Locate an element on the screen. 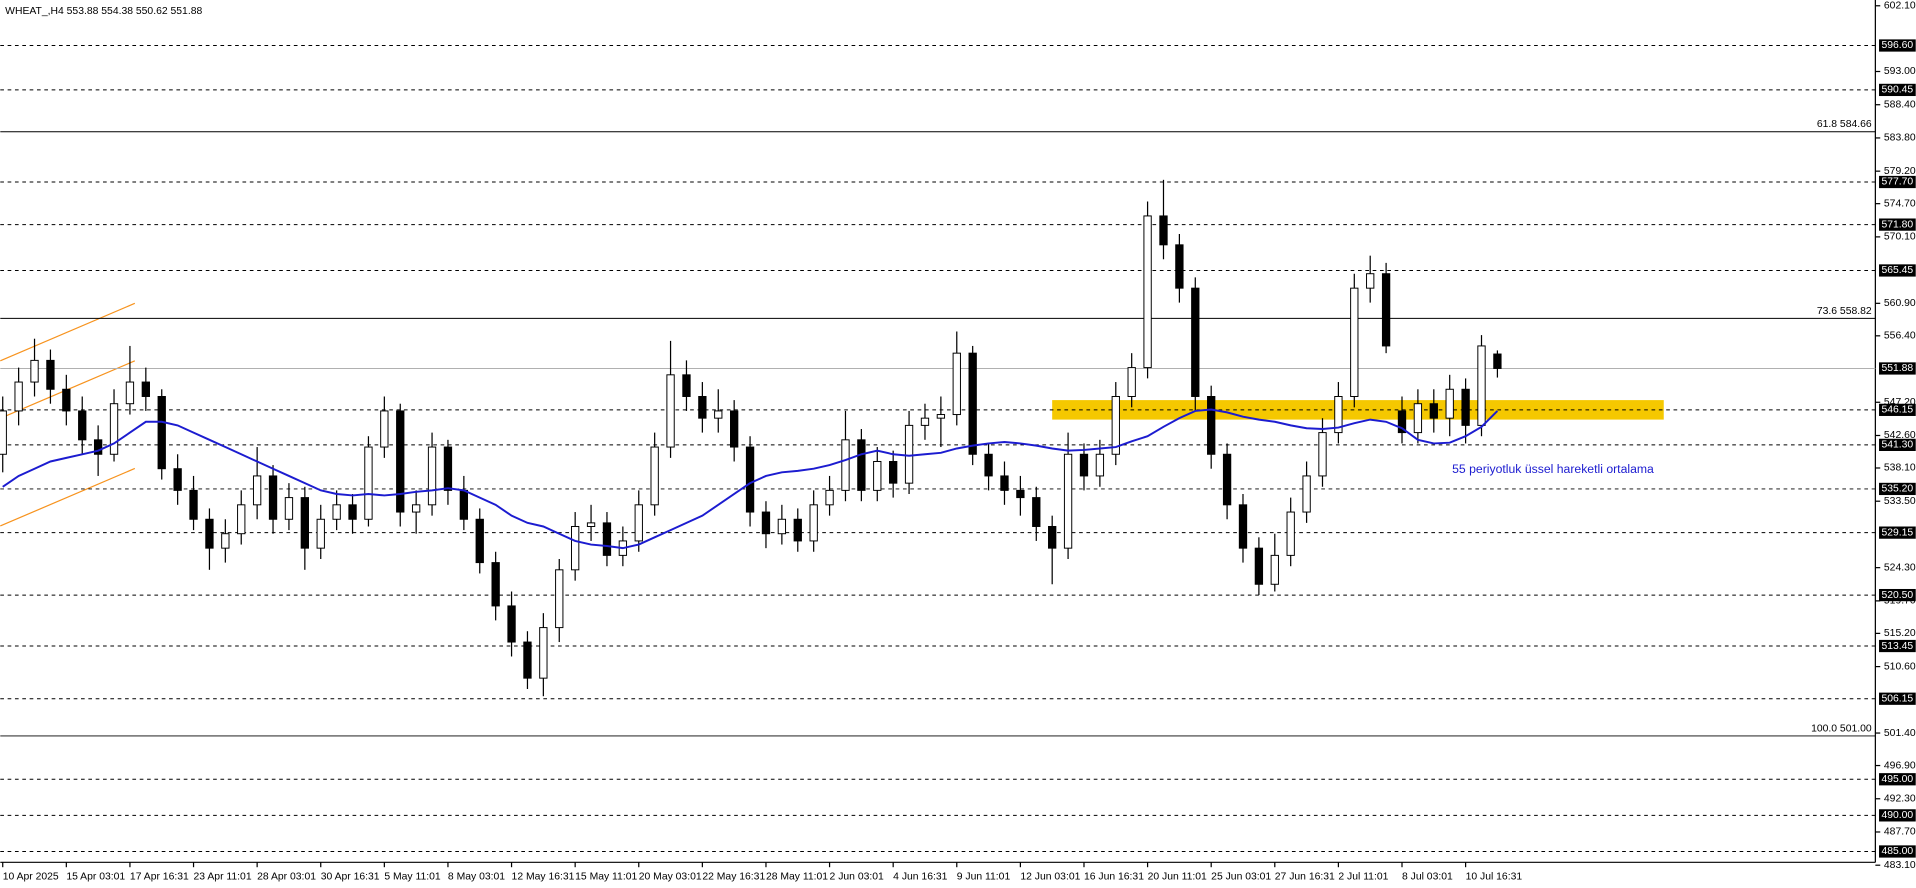  y-tick-label: 487.70 is located at coordinates (1900, 832).